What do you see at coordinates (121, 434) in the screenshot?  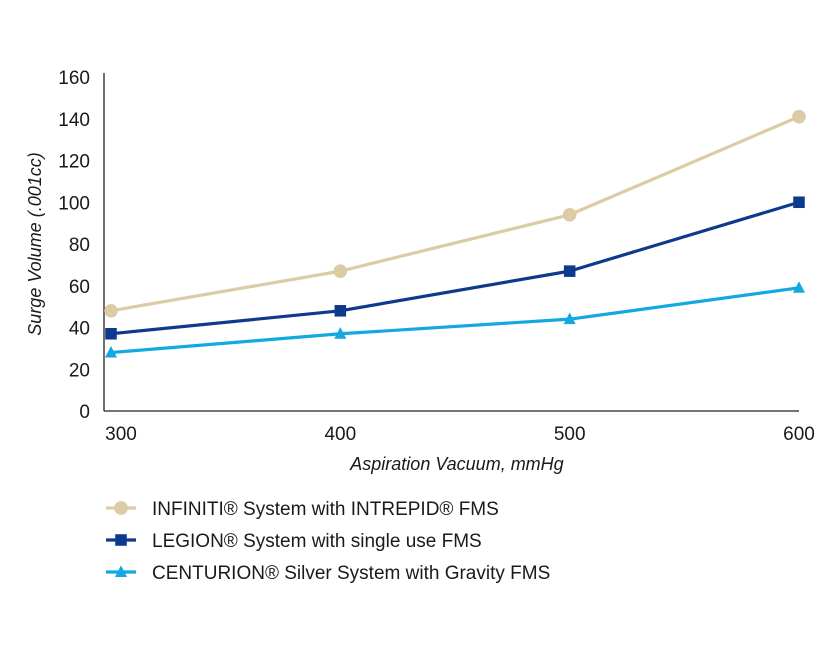 I see `x-tick-label: 300` at bounding box center [121, 434].